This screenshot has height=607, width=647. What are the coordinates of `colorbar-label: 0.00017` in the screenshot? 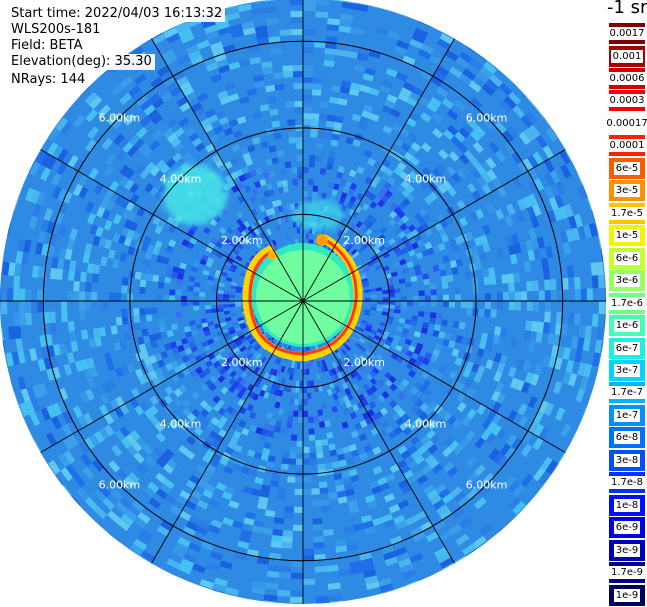 It's located at (625, 123).